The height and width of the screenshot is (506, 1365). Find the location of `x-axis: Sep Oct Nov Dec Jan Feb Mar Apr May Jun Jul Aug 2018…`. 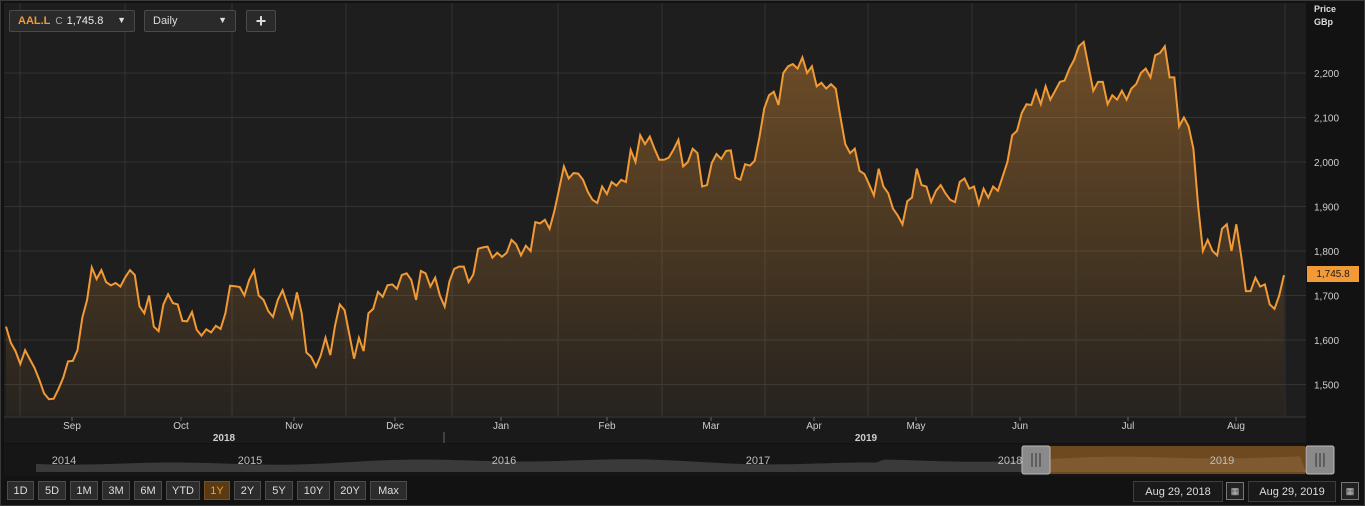

x-axis: Sep Oct Nov Dec Jan Feb Mar Apr May Jun Jul Aug 2018… is located at coordinates (655, 430).